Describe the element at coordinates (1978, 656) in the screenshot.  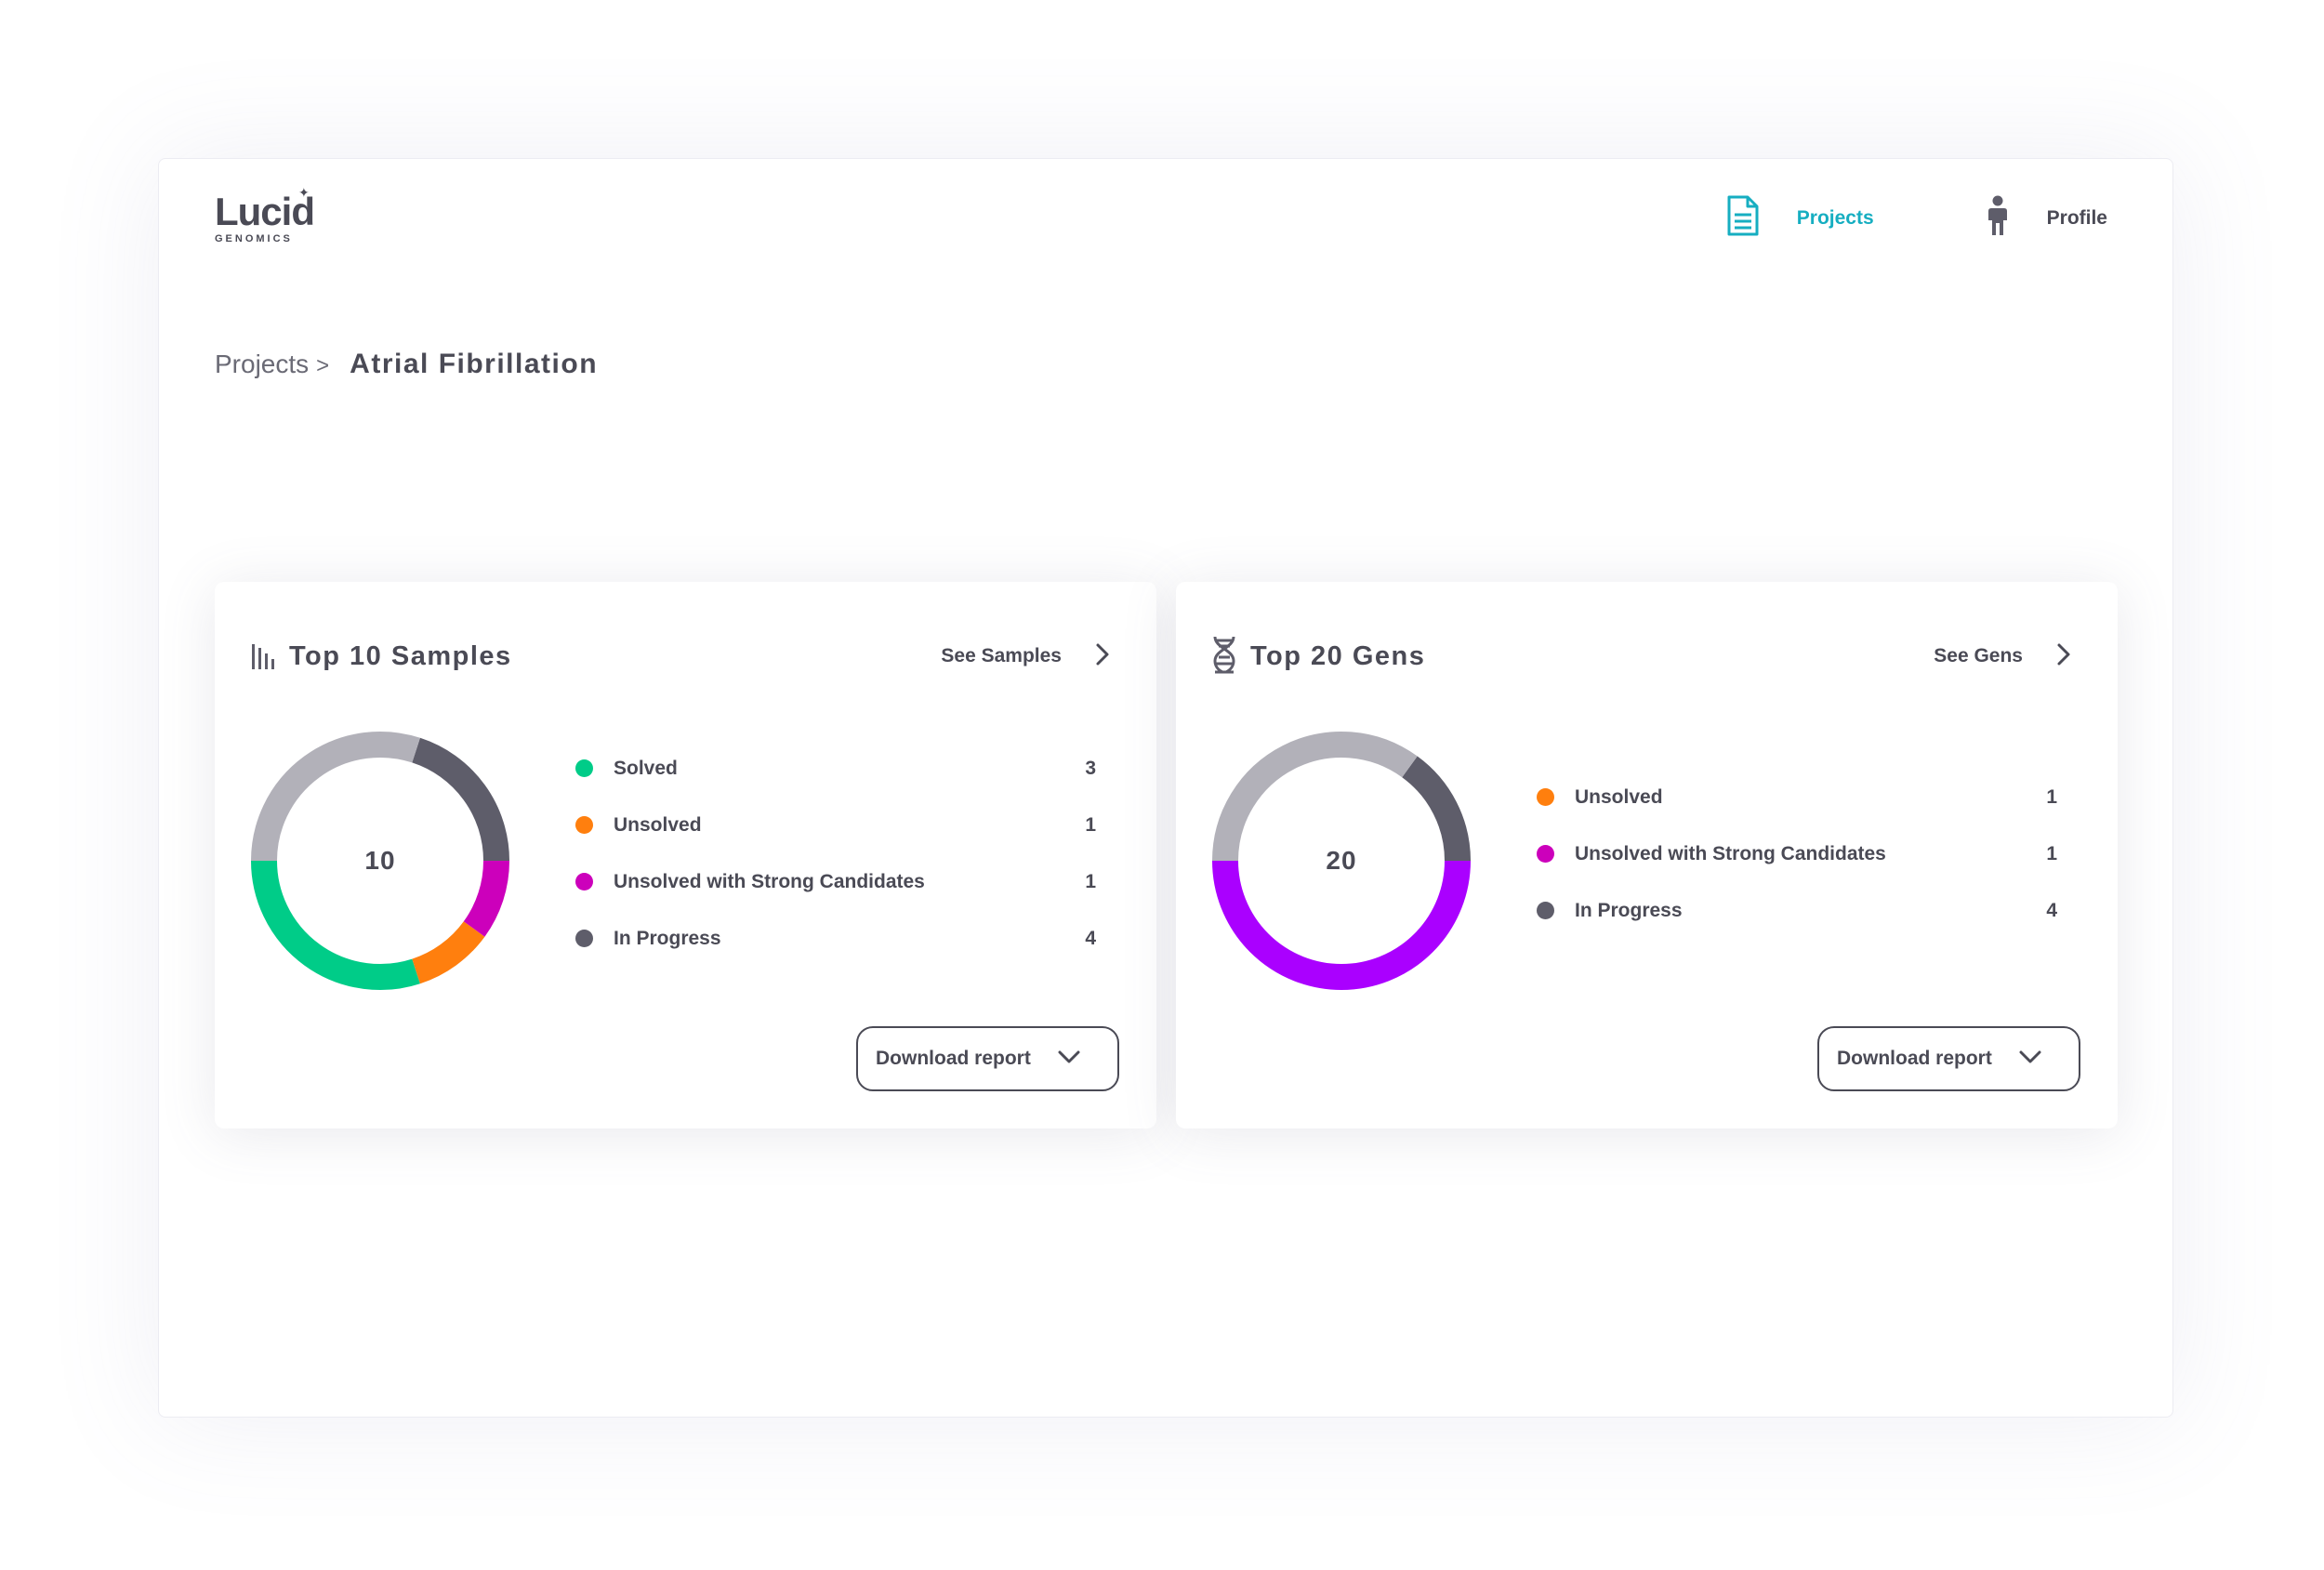
I see `see-gens-label: See Gens` at that location.